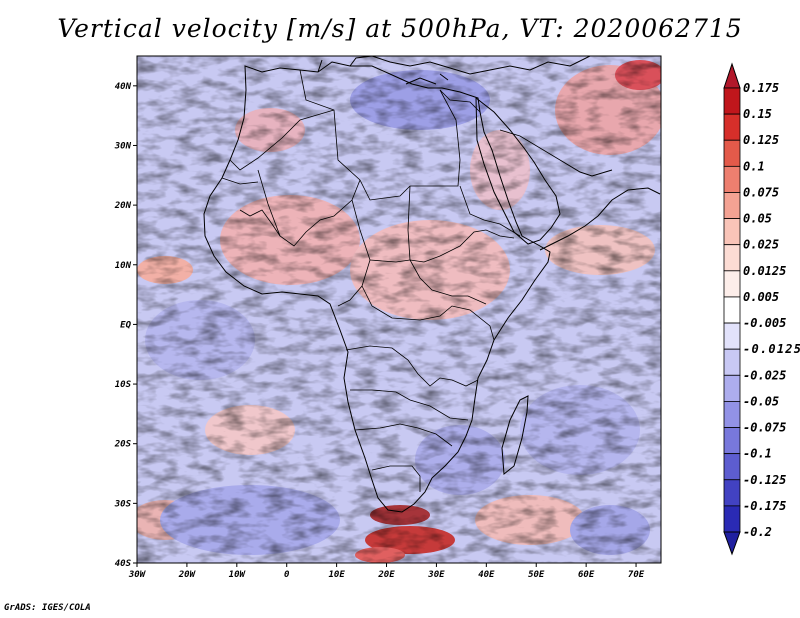 The height and width of the screenshot is (618, 800). Describe the element at coordinates (123, 266) in the screenshot. I see `lat-tick-label: 10N` at that location.